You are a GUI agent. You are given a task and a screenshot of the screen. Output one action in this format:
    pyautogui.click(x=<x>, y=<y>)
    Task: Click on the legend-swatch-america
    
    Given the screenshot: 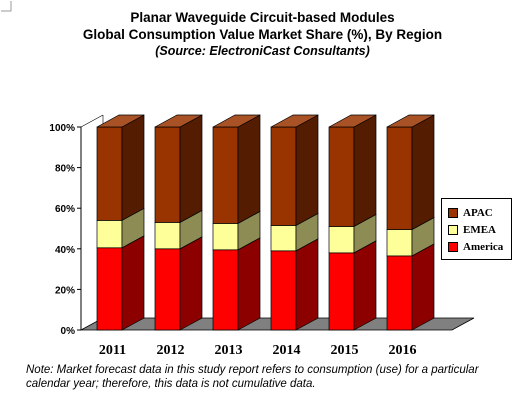 What is the action you would take?
    pyautogui.click(x=453, y=247)
    